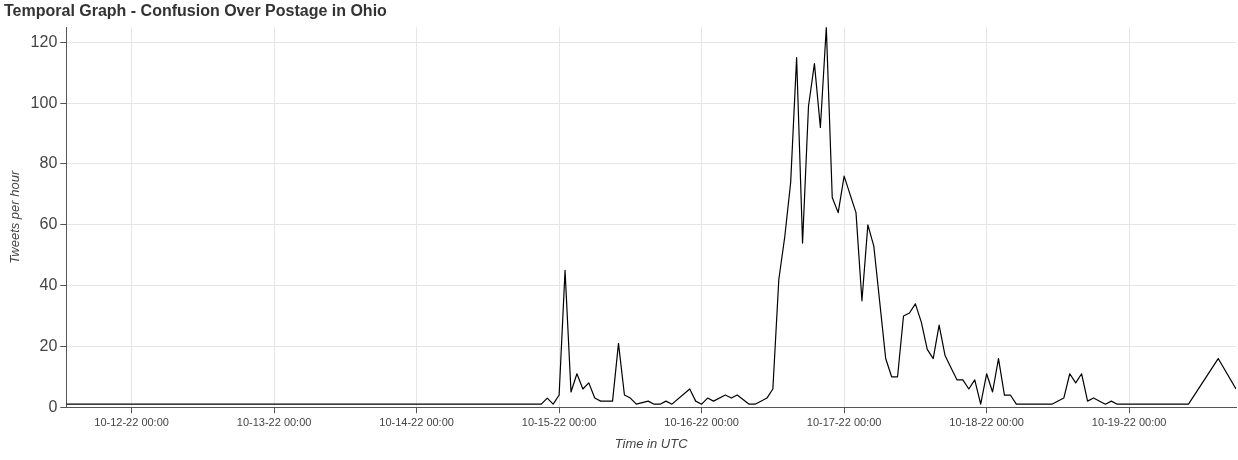 The width and height of the screenshot is (1238, 460). Describe the element at coordinates (196, 11) in the screenshot. I see `chart-title: Temporal Graph - Confusion Over Postage in Ohio` at that location.